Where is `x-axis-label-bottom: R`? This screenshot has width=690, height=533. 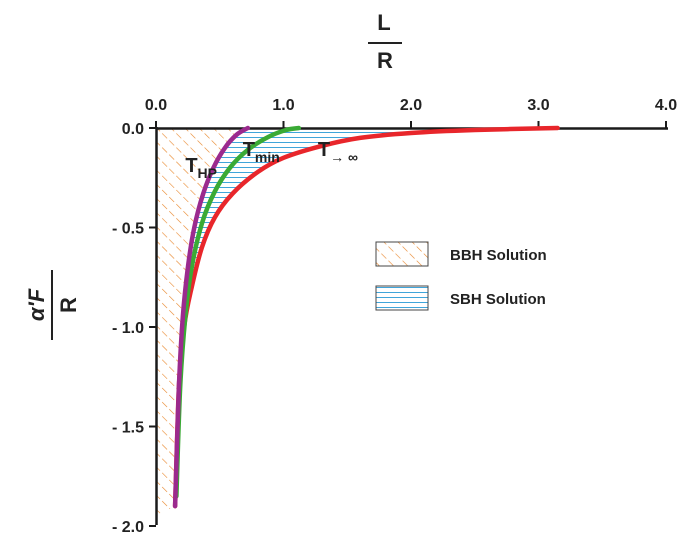
x-axis-label-bottom: R is located at coordinates (385, 60).